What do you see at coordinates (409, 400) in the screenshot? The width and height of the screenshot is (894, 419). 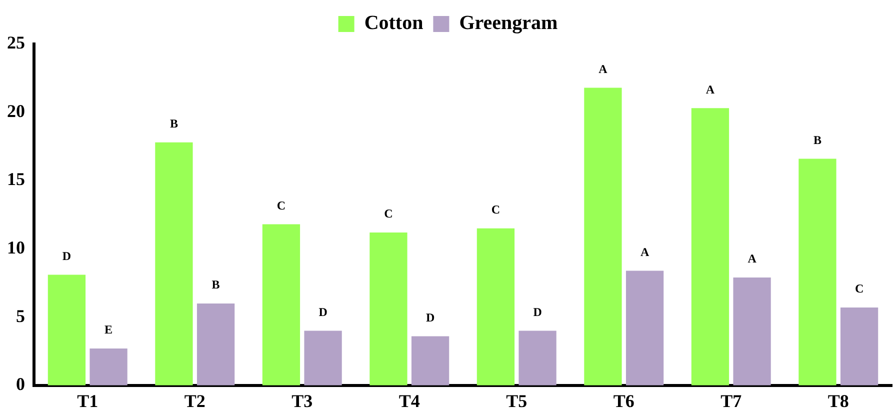 I see `x-tick-label: T4` at bounding box center [409, 400].